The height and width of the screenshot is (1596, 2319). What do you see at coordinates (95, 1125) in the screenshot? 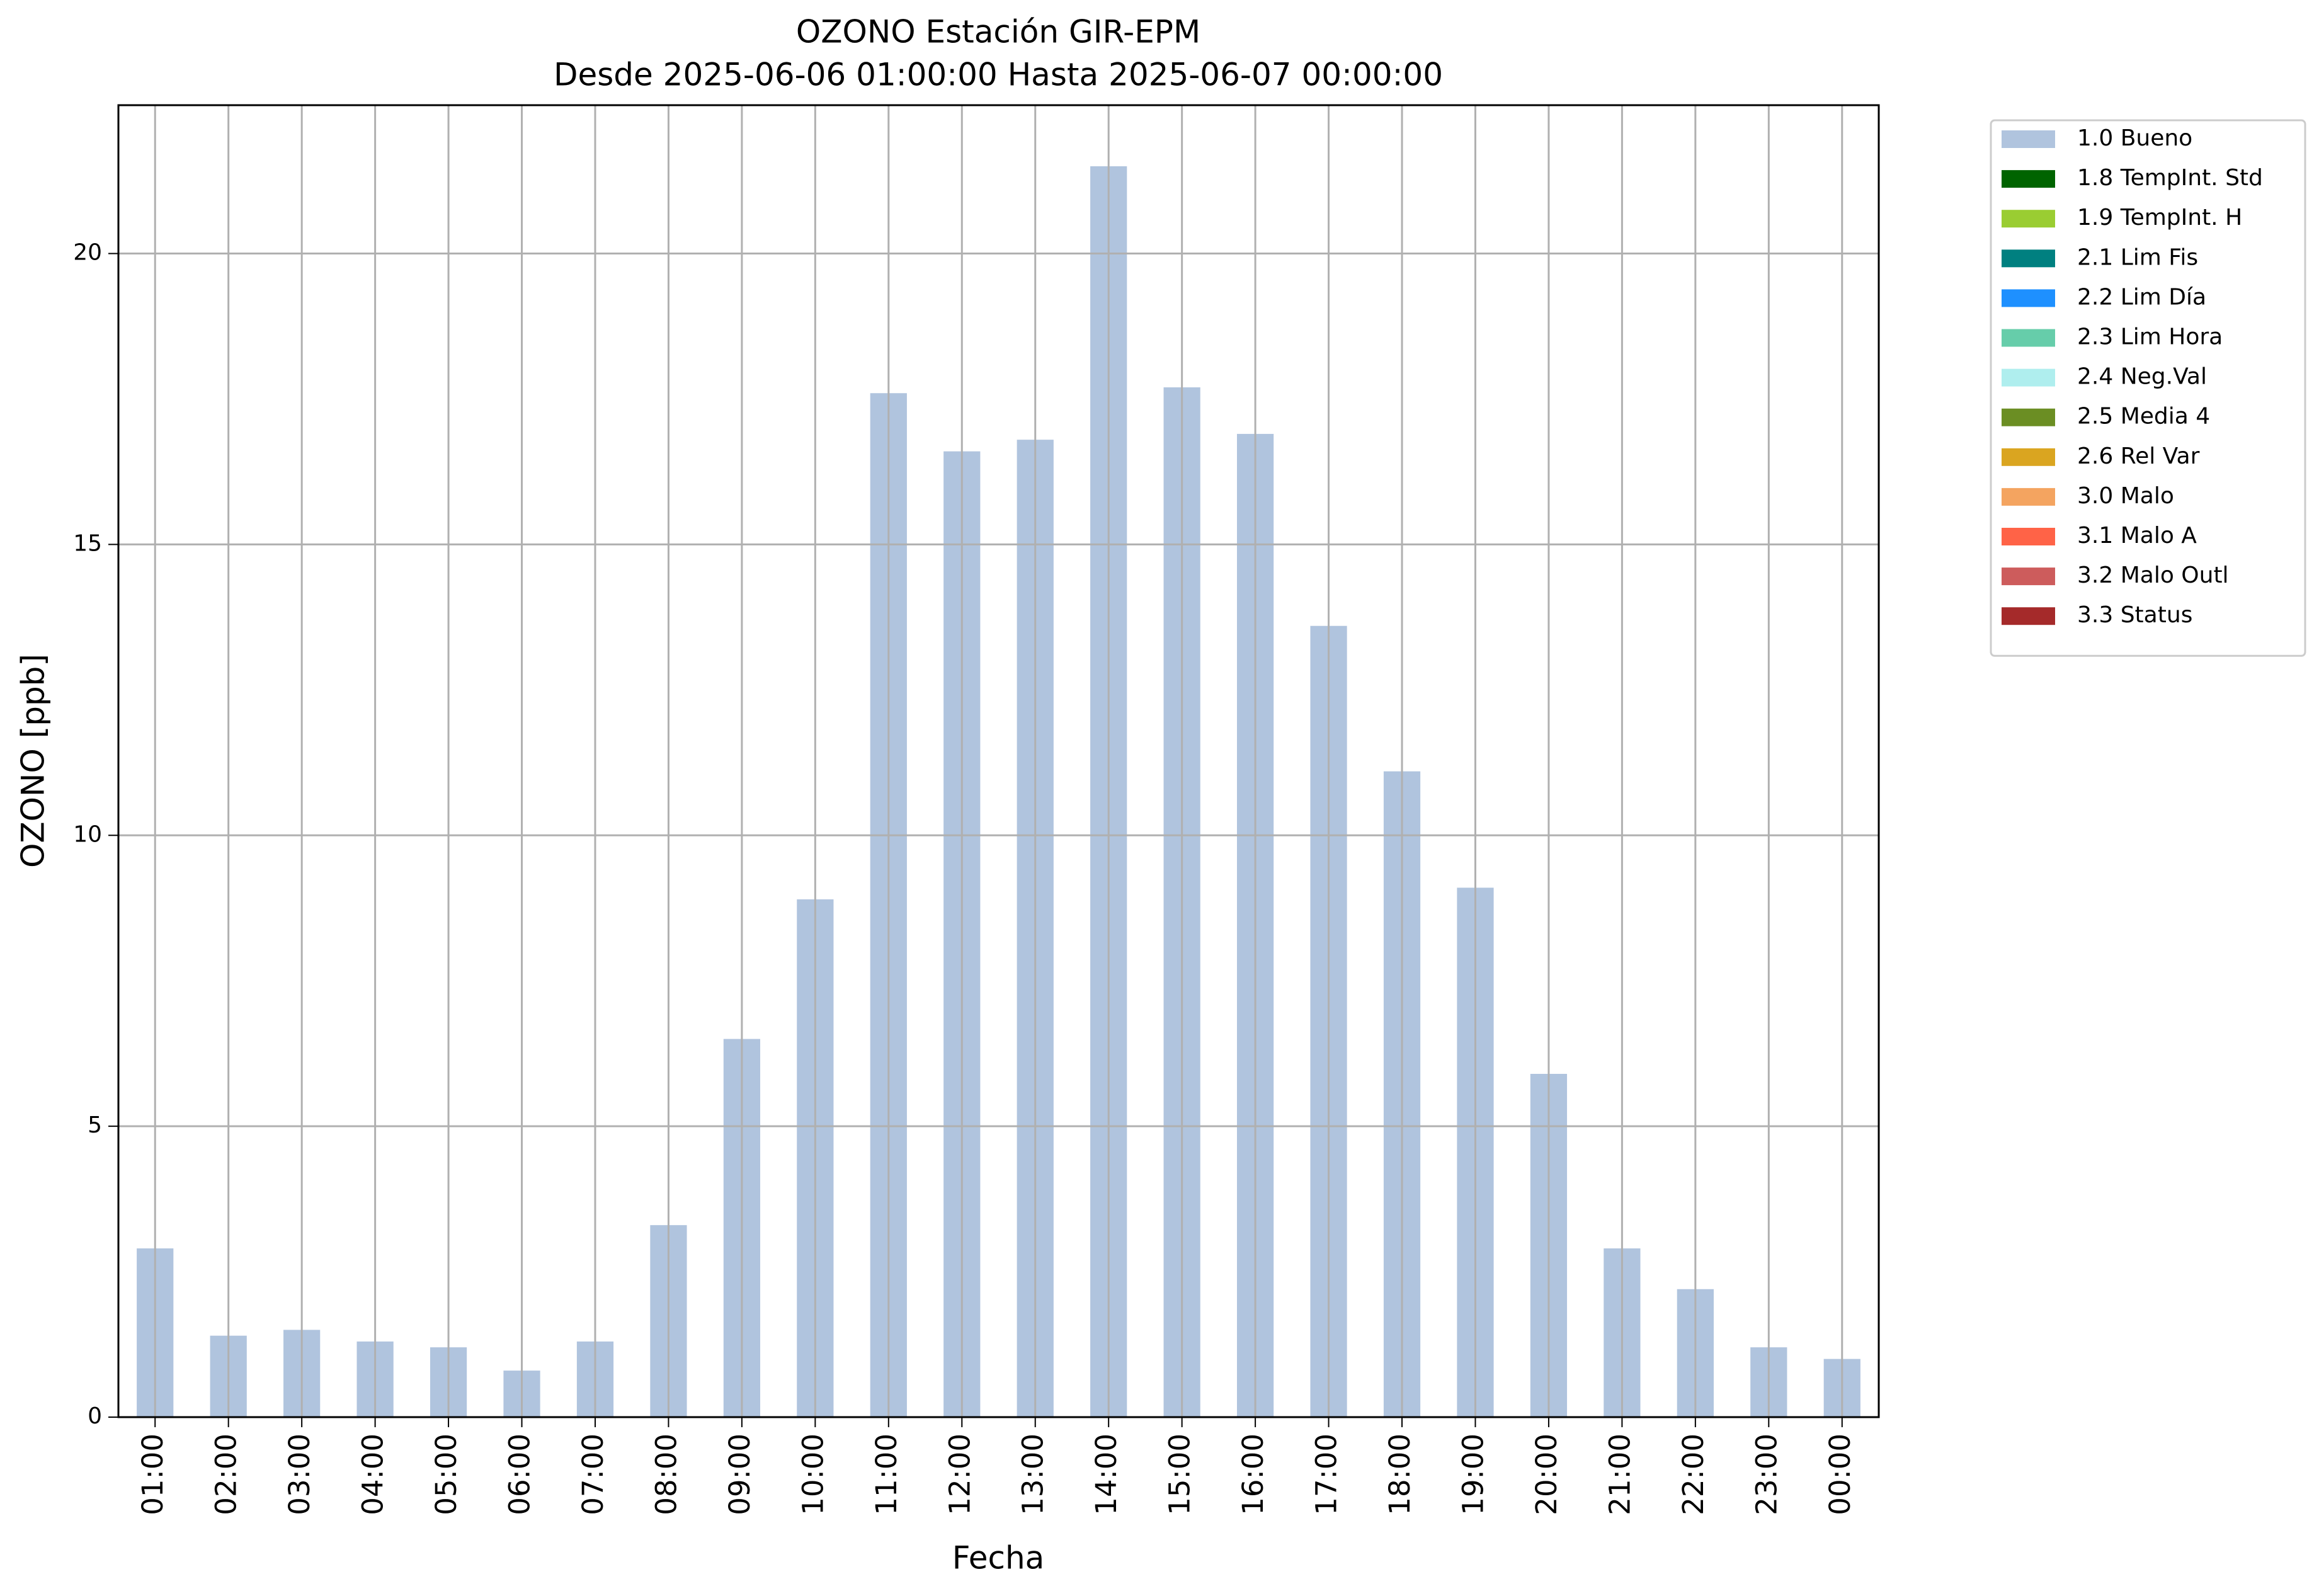
I see `y-tick-label: 5` at bounding box center [95, 1125].